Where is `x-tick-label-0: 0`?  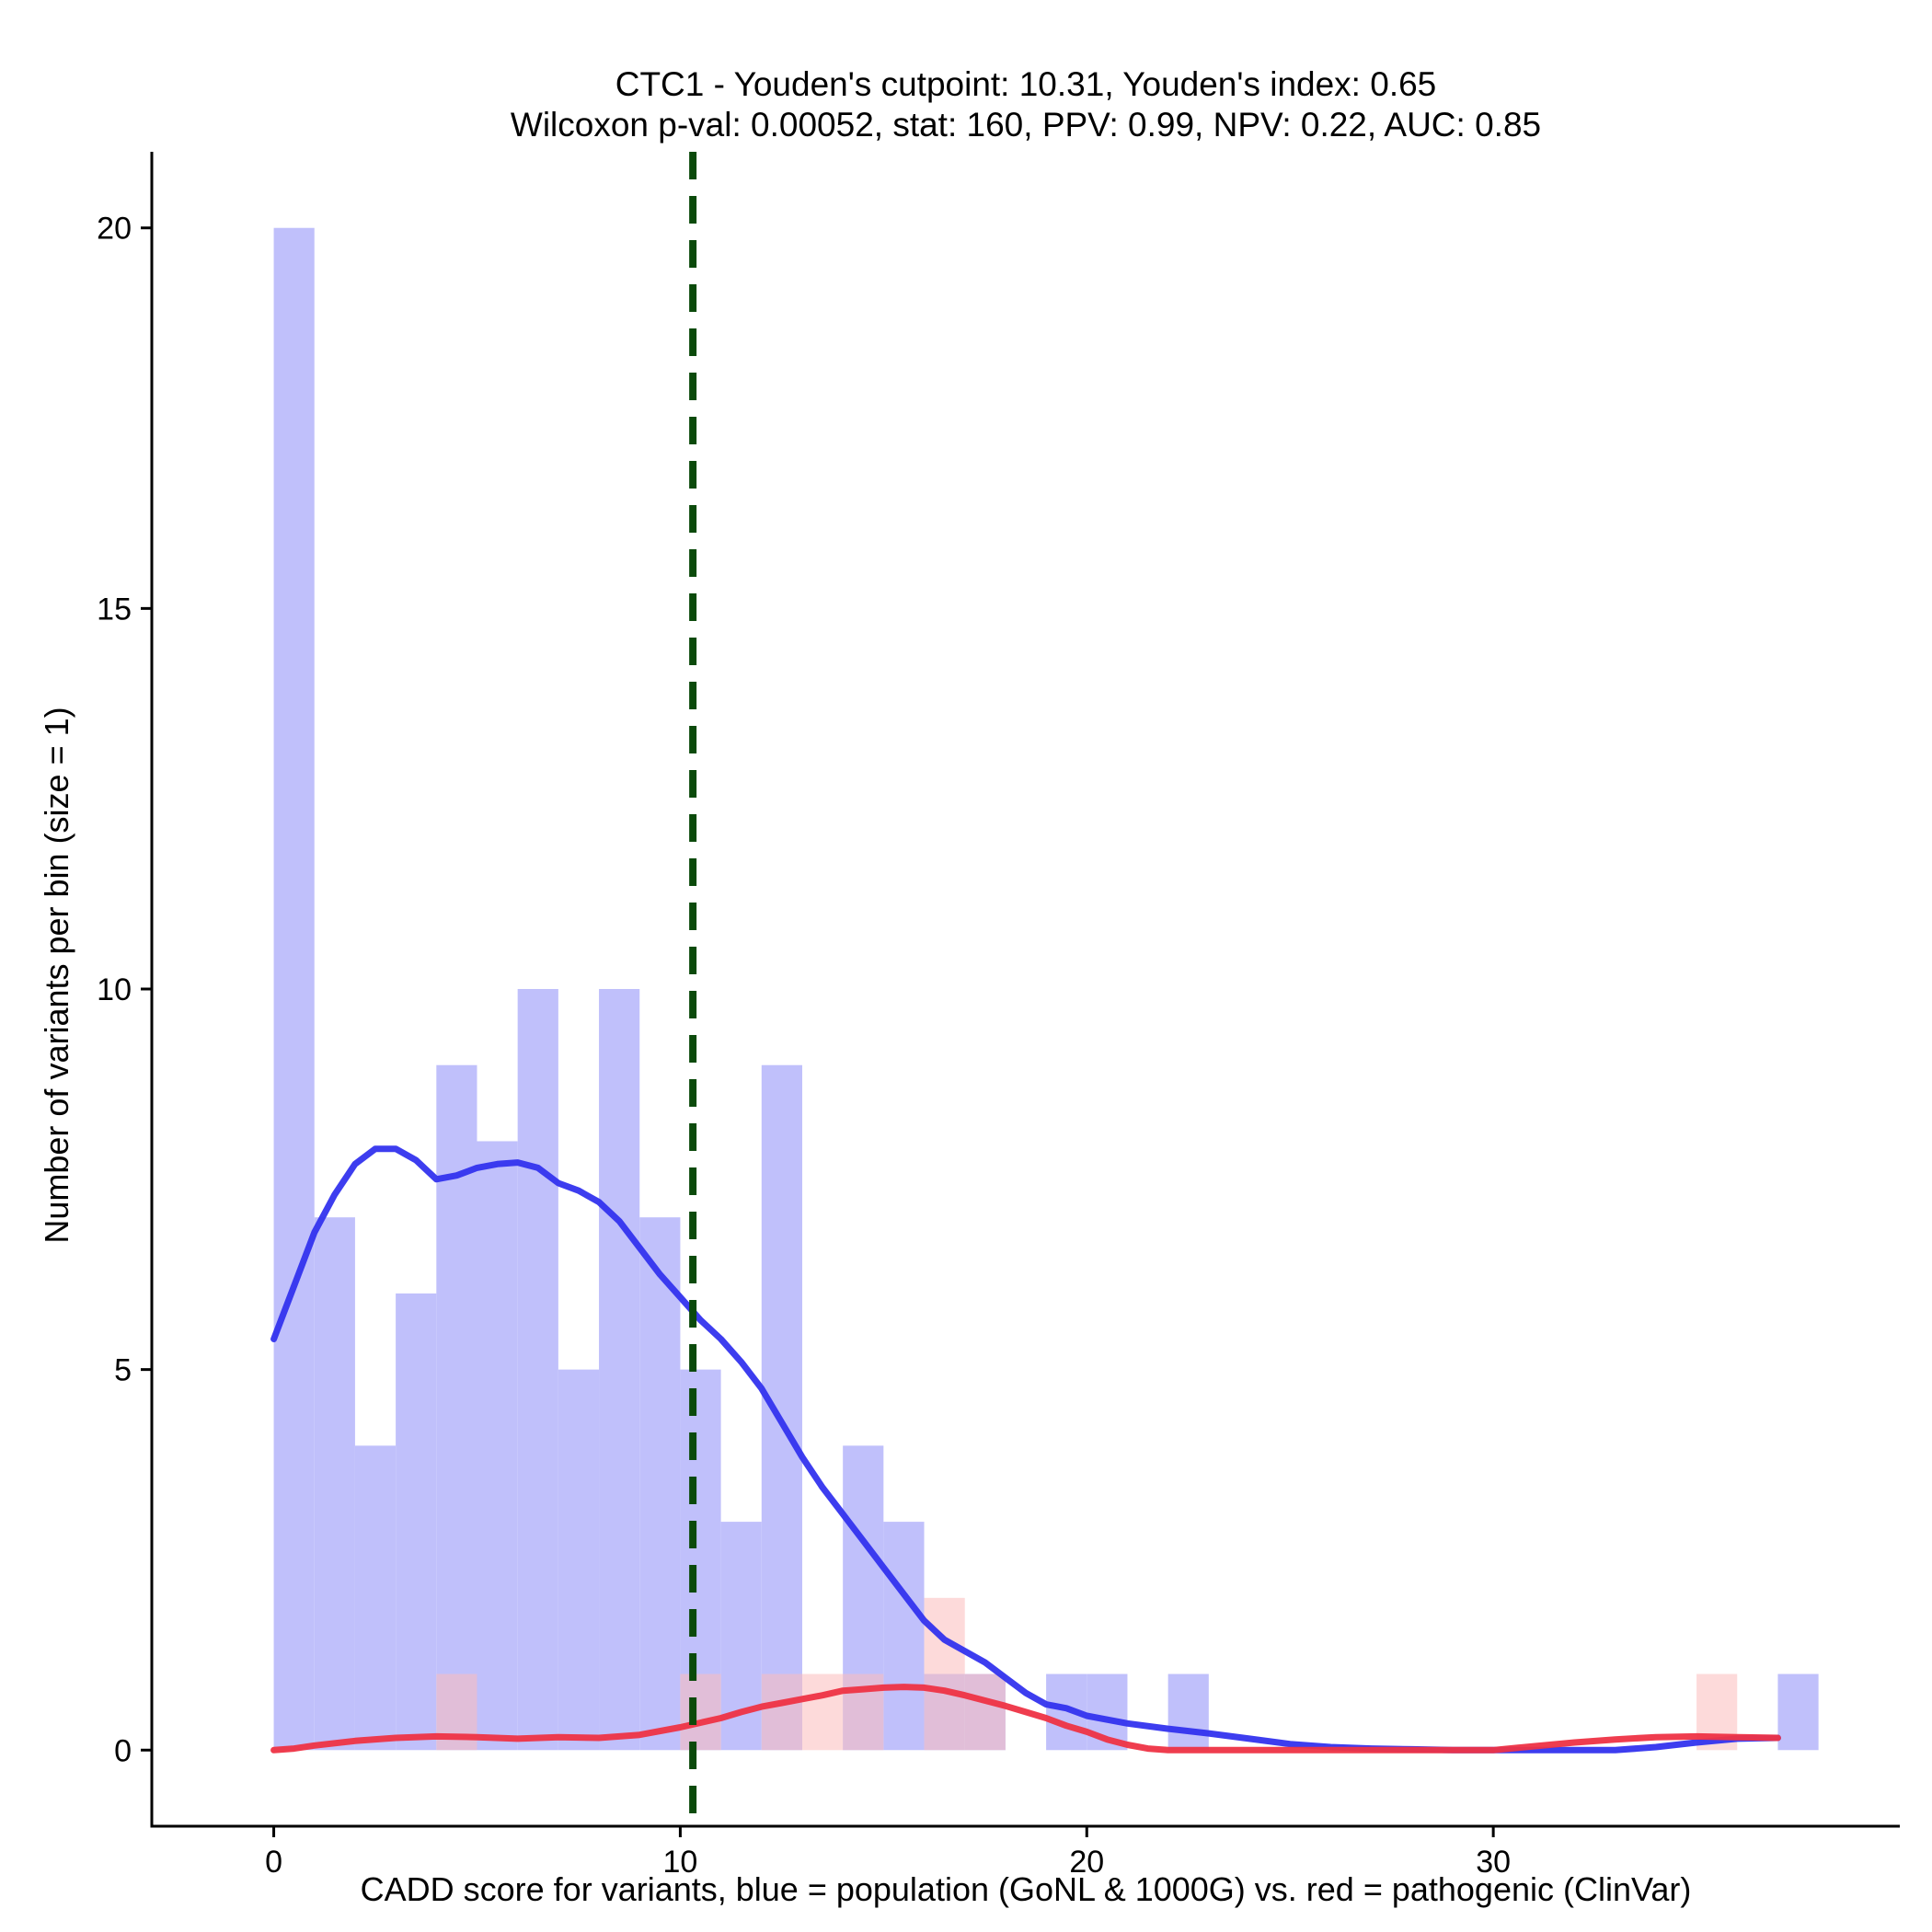 x-tick-label-0: 0 is located at coordinates (273, 1862).